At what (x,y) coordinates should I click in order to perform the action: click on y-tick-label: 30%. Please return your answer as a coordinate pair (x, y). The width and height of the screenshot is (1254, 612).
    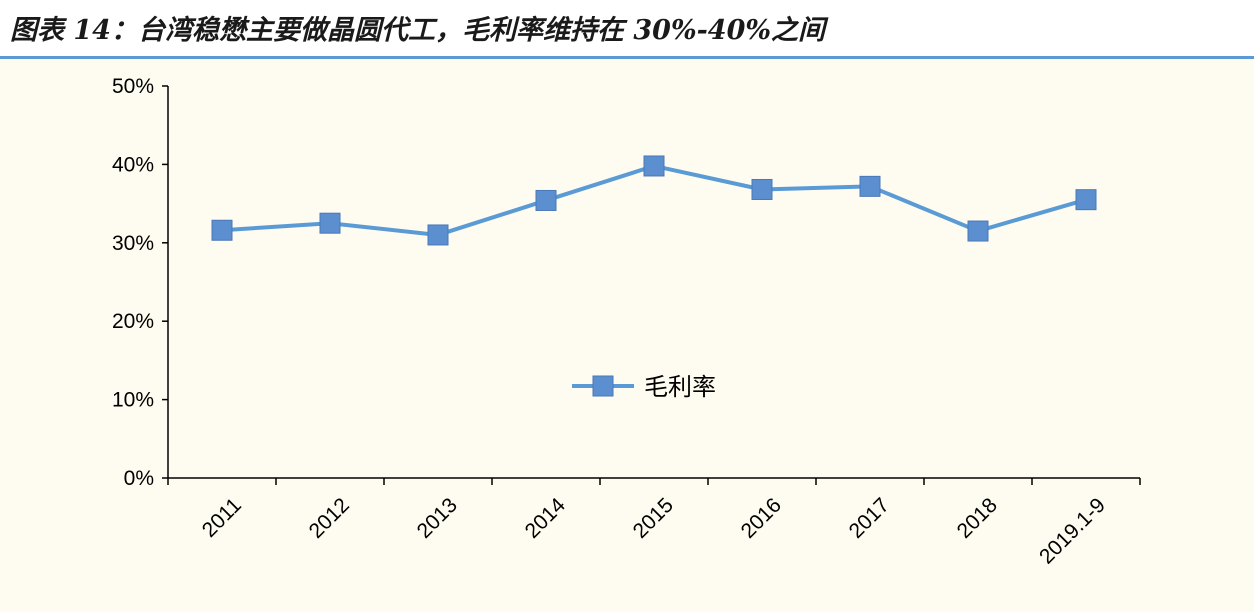
    Looking at the image, I should click on (133, 243).